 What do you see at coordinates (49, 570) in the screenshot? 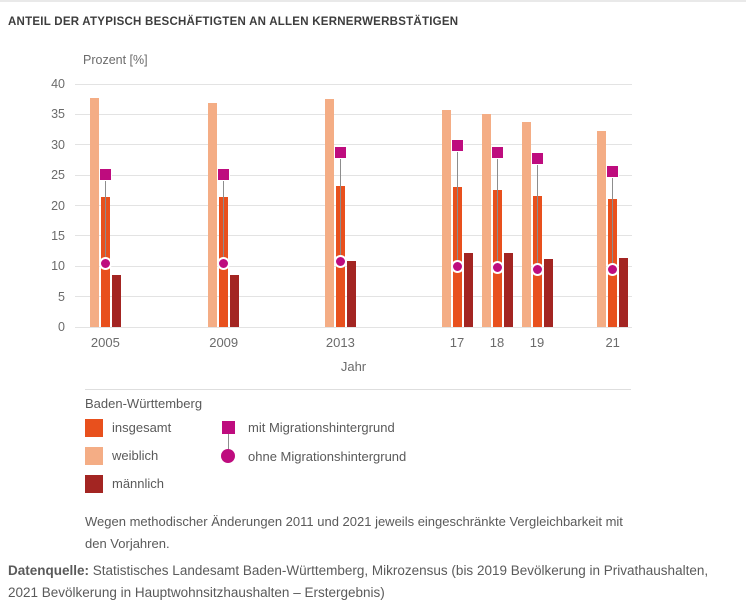
I see `source-prefix: Datenquelle:` at bounding box center [49, 570].